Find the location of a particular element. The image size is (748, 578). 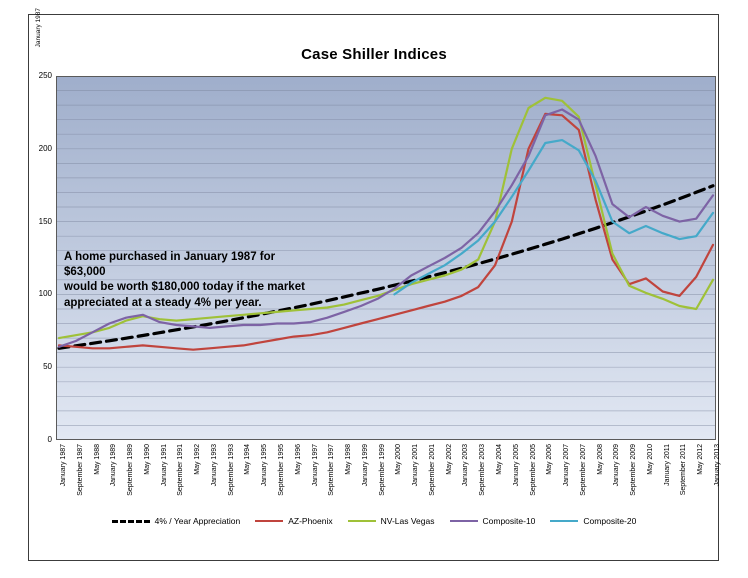

x-axis-label: January 1999 is located at coordinates (365, 465).